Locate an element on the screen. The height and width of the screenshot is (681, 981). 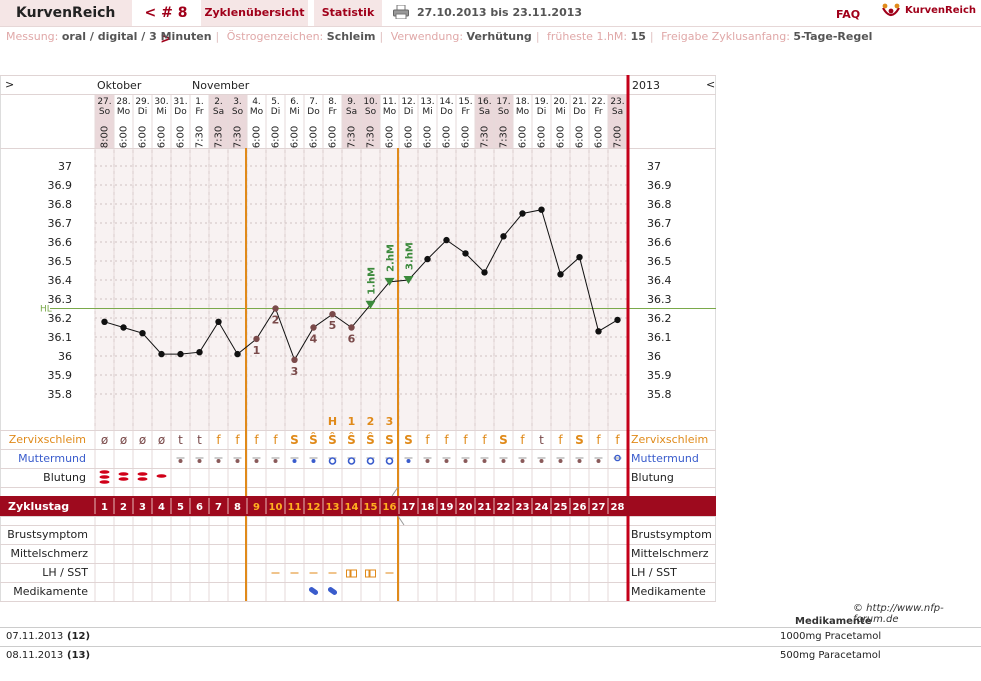
day-date: 20. is located at coordinates (560, 102).